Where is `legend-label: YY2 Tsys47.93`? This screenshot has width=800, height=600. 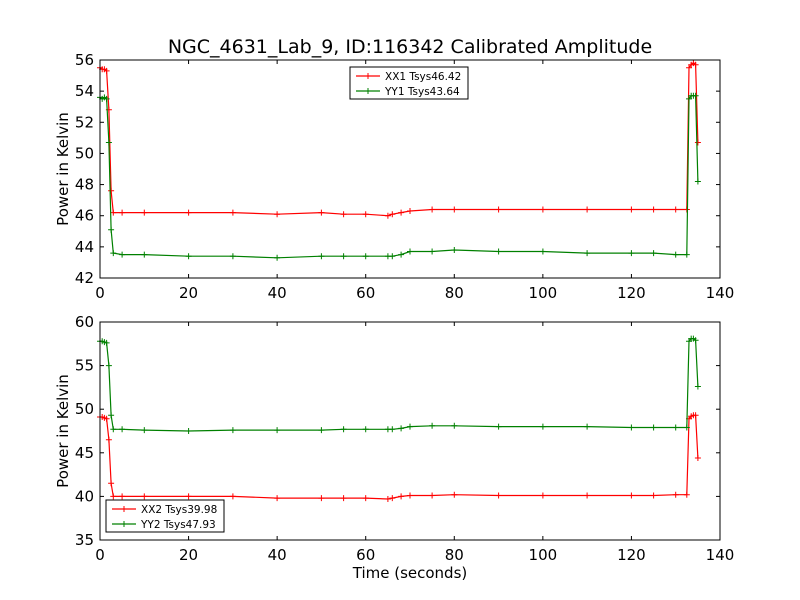 legend-label: YY2 Tsys47.93 is located at coordinates (178, 525).